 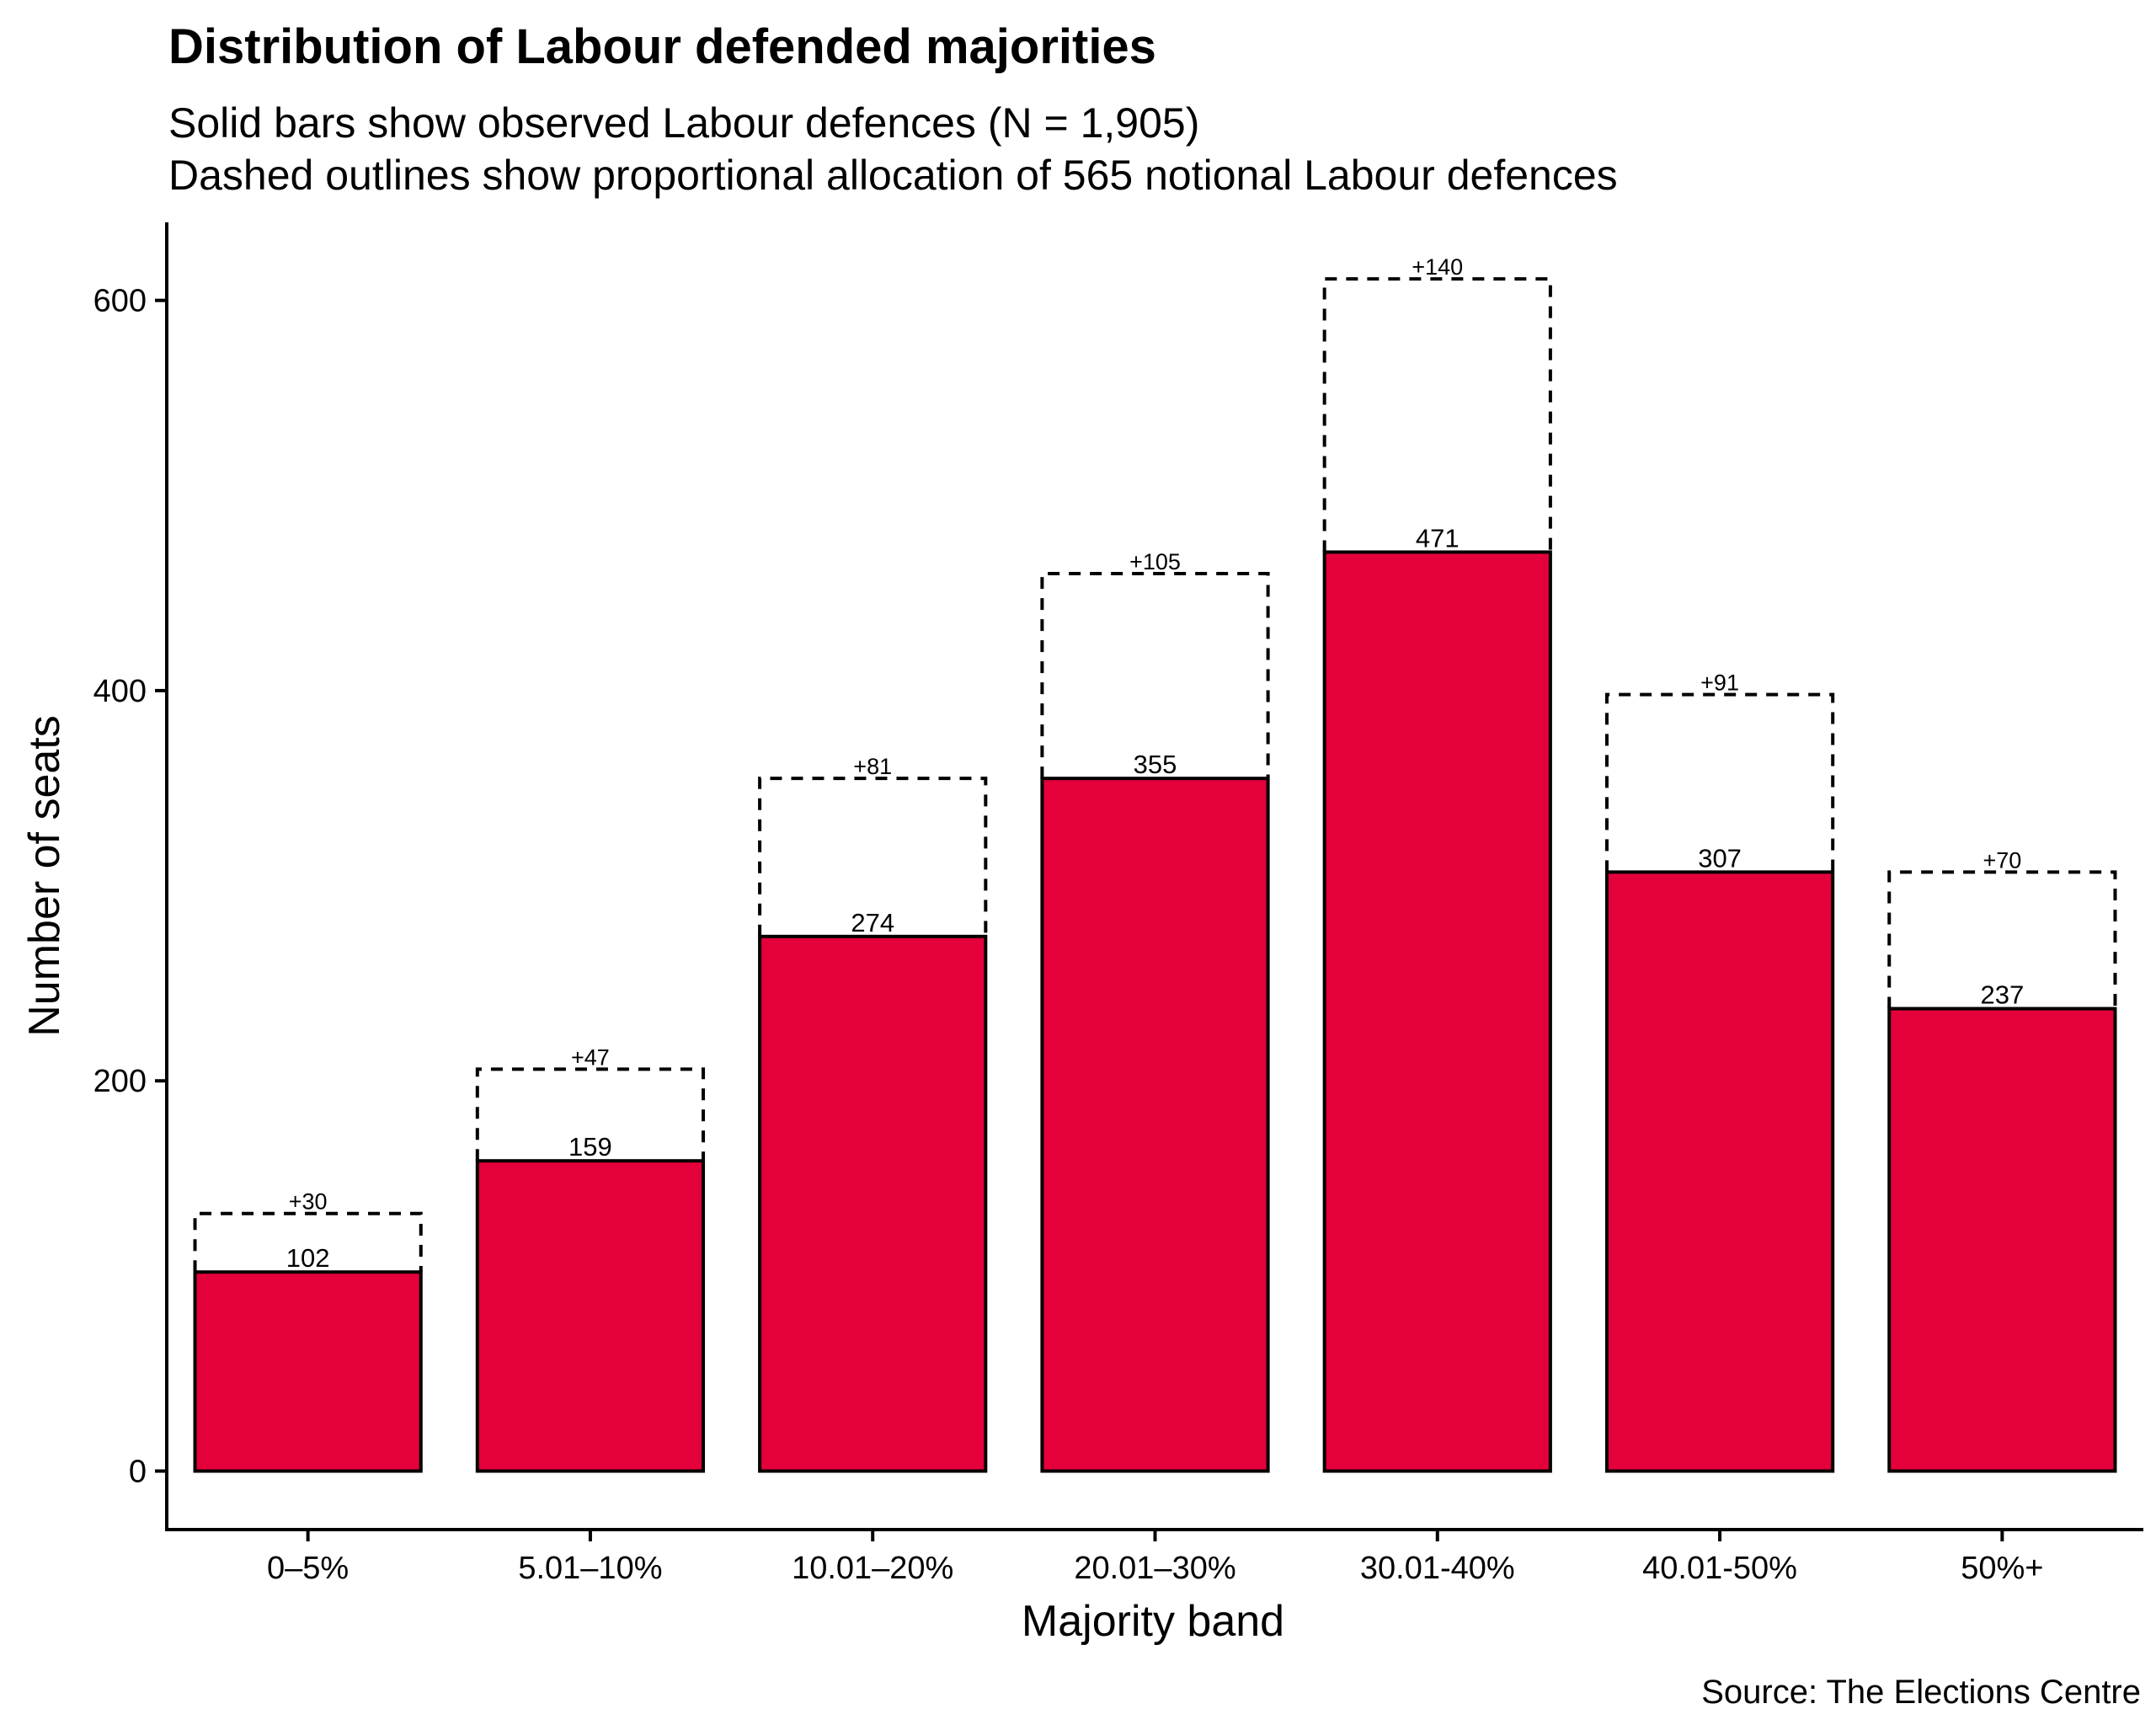 I want to click on y-tick-label-3: 600, so click(x=120, y=301).